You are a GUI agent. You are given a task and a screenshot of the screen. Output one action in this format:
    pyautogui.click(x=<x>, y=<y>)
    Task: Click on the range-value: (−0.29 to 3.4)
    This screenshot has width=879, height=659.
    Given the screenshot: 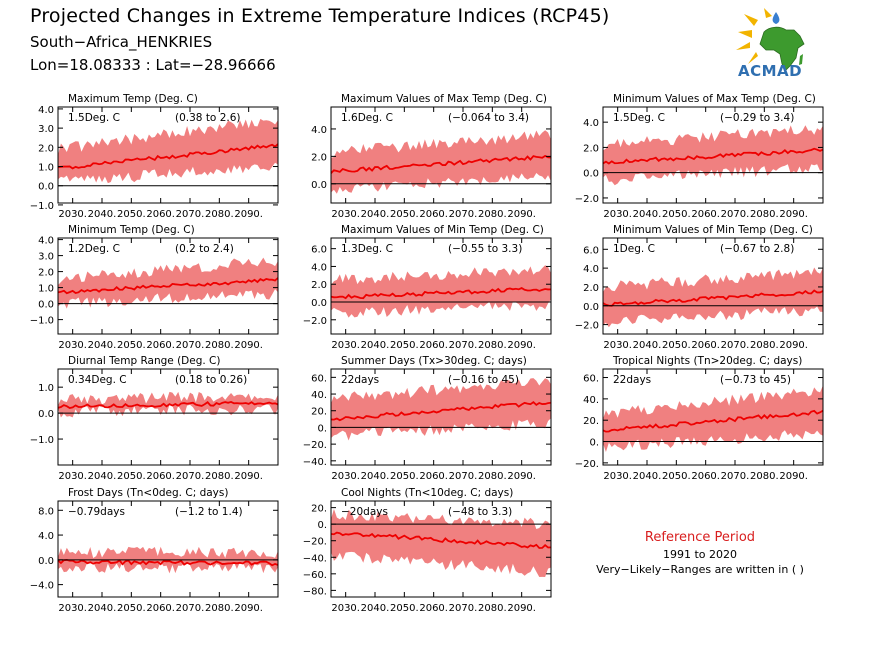 What is the action you would take?
    pyautogui.click(x=757, y=118)
    